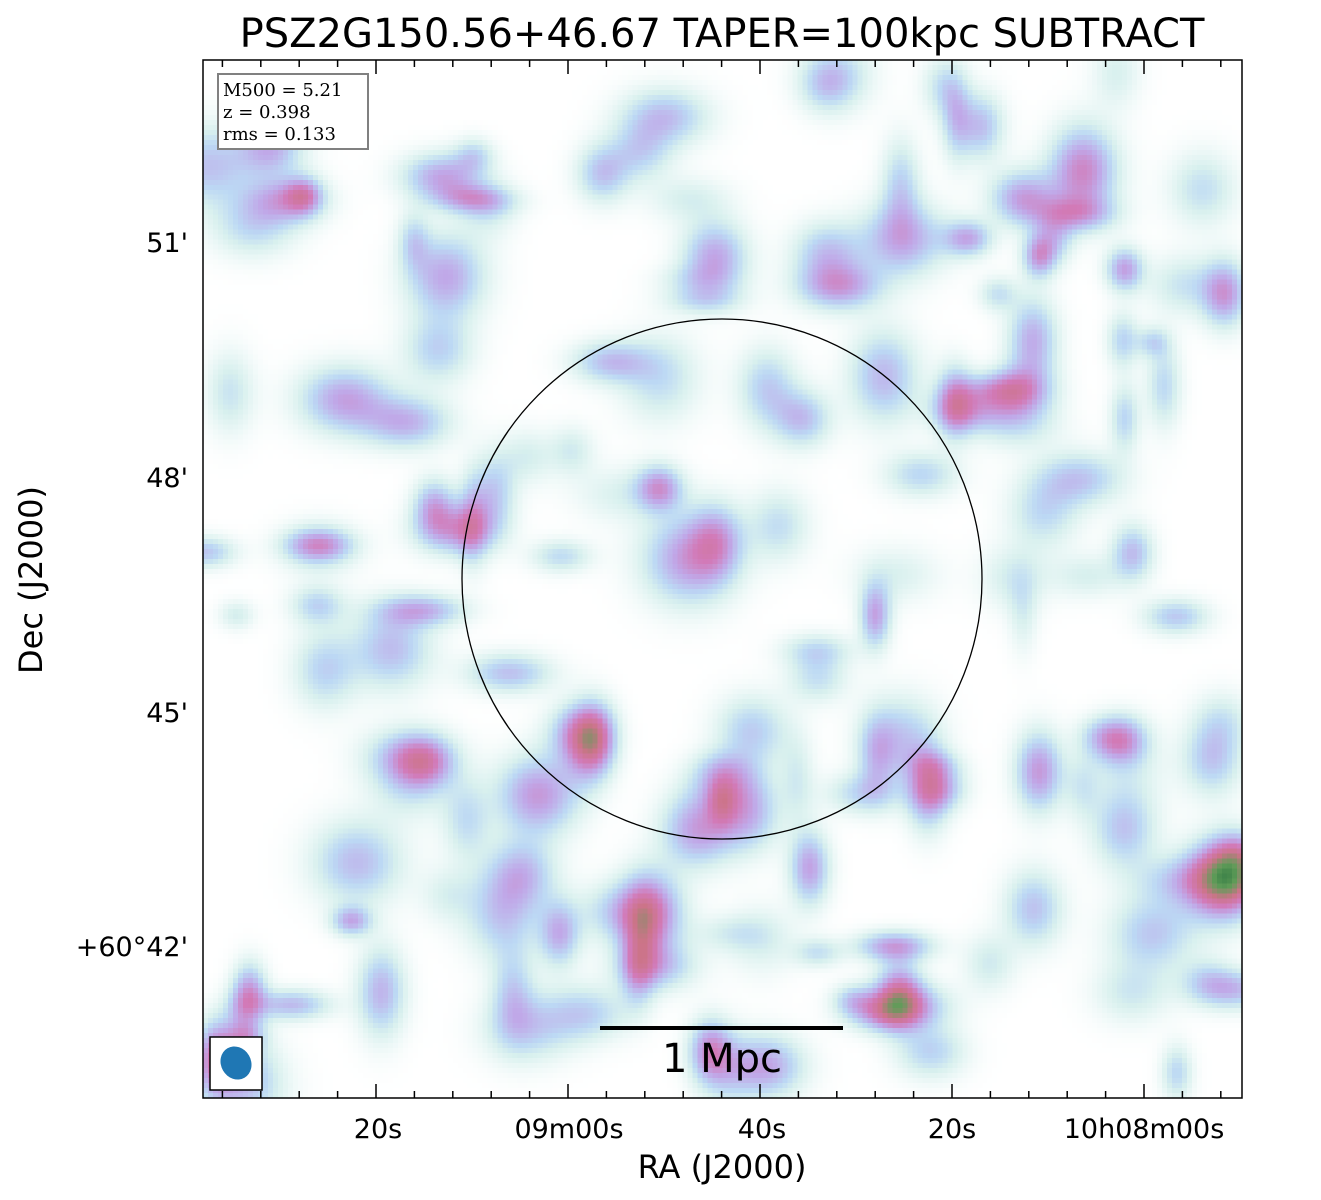 This screenshot has height=1200, width=1321. Describe the element at coordinates (568, 1129) in the screenshot. I see `x-tick-label-09m00s: 09m00s` at that location.